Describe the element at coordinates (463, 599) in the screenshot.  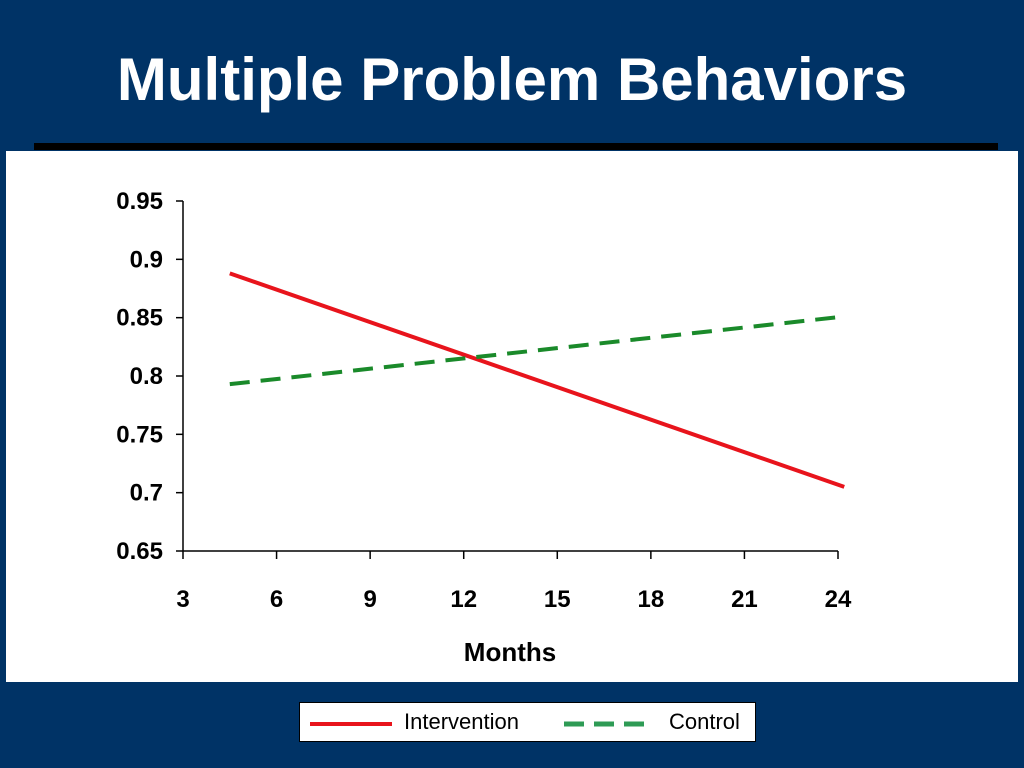
I see `x-tick-label: 12` at that location.